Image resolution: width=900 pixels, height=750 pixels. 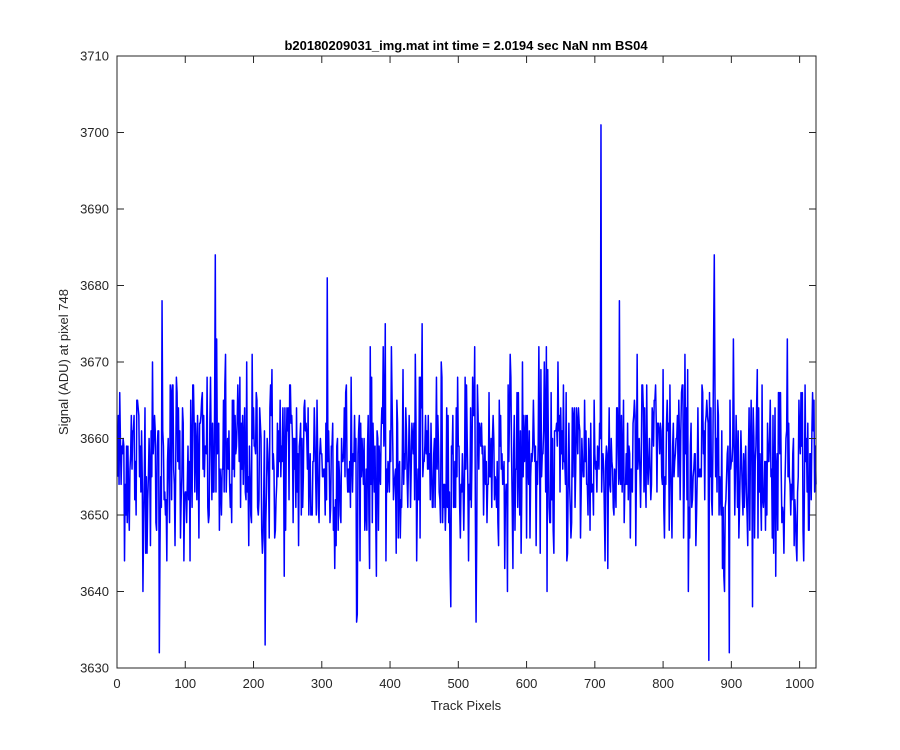 What do you see at coordinates (94, 591) in the screenshot?
I see `y-tick-label: 3640` at bounding box center [94, 591].